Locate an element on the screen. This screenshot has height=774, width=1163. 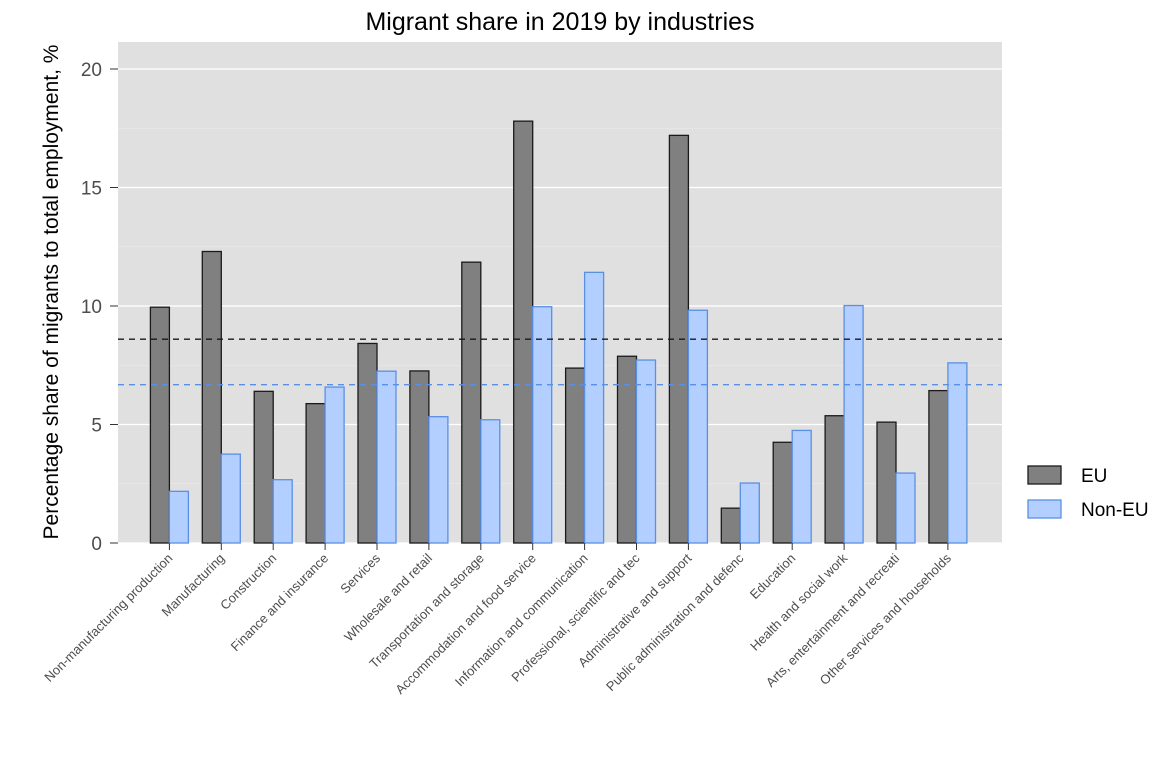
average-lines is located at coordinates (560, 362).